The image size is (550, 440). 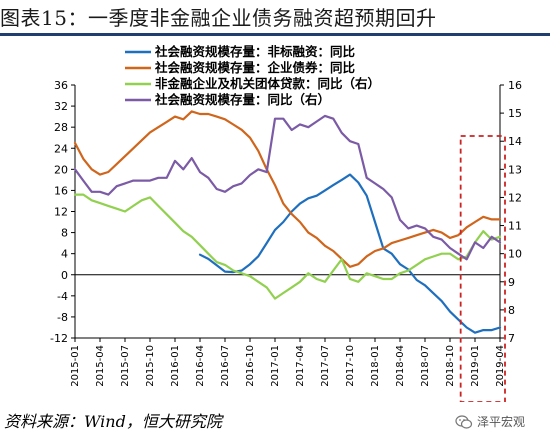 I want to click on y-left-tick-label: 4, so click(x=64, y=254).